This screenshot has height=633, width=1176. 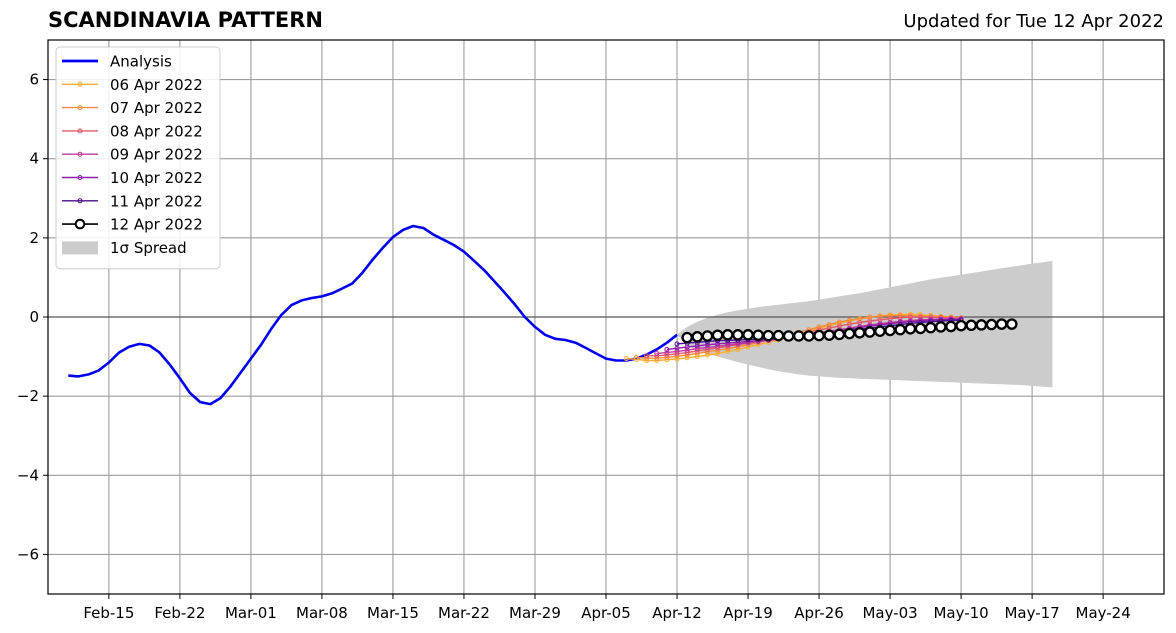 I want to click on y-tick-label: −4, so click(x=28, y=475).